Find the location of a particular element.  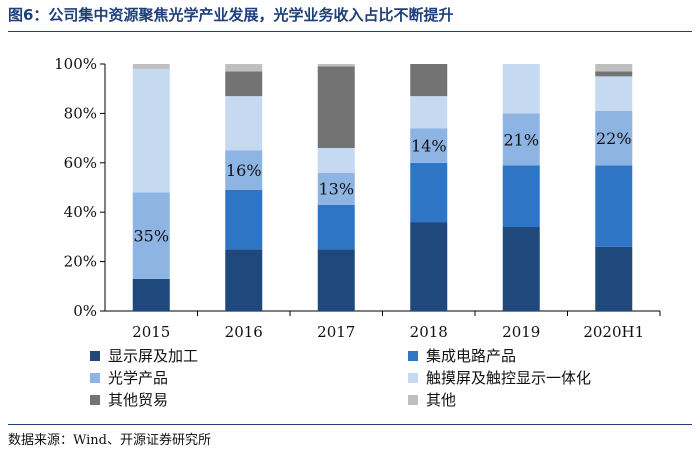

legend-item: 触摸屏及触控显示一体化 is located at coordinates (499, 377).